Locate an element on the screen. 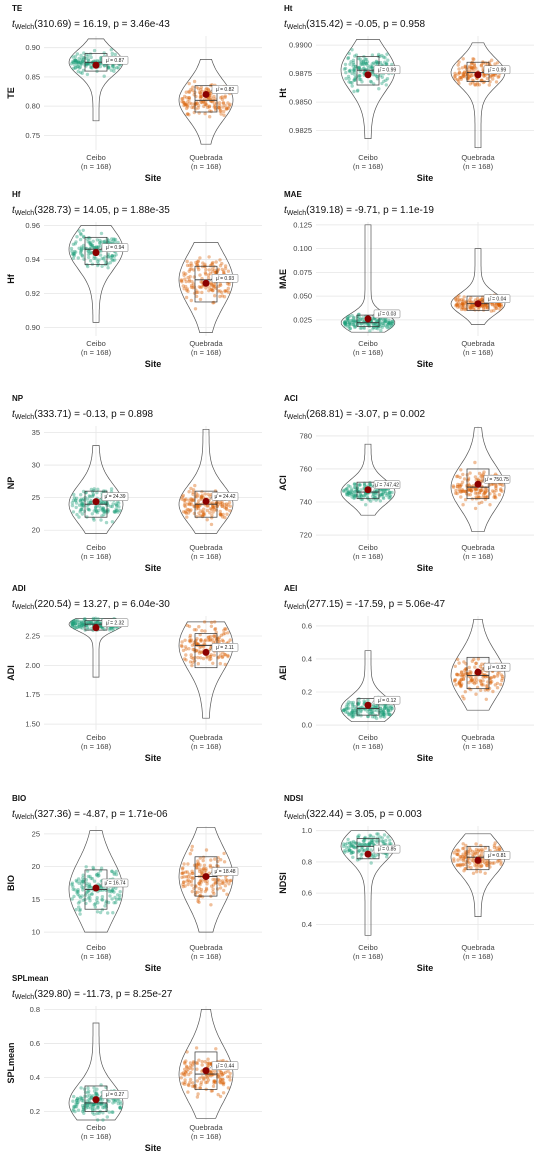  violin-ceibo is located at coordinates (96, 489).